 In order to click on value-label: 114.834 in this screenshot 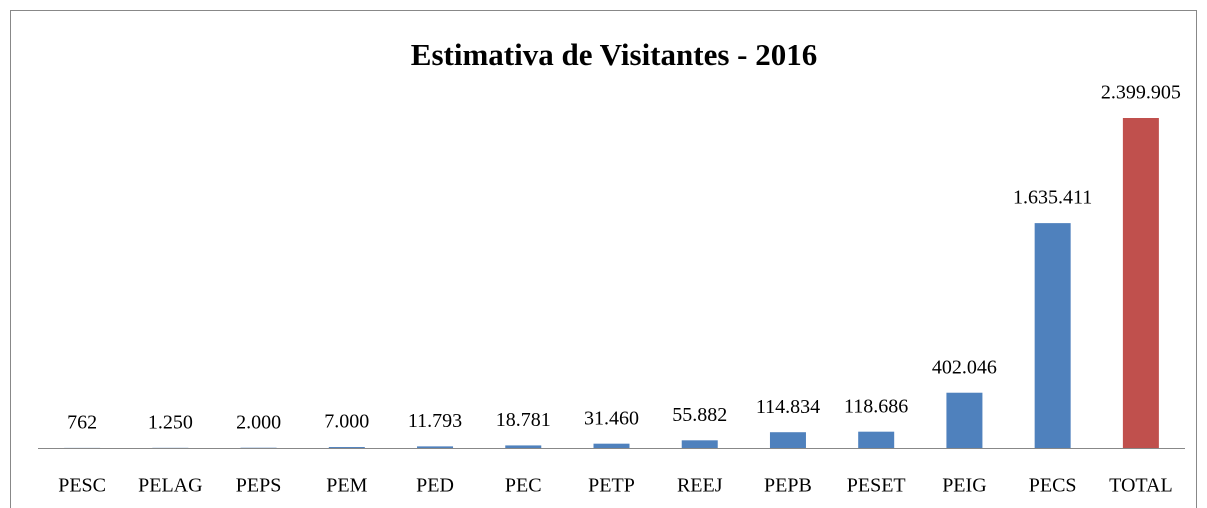, I will do `click(788, 407)`.